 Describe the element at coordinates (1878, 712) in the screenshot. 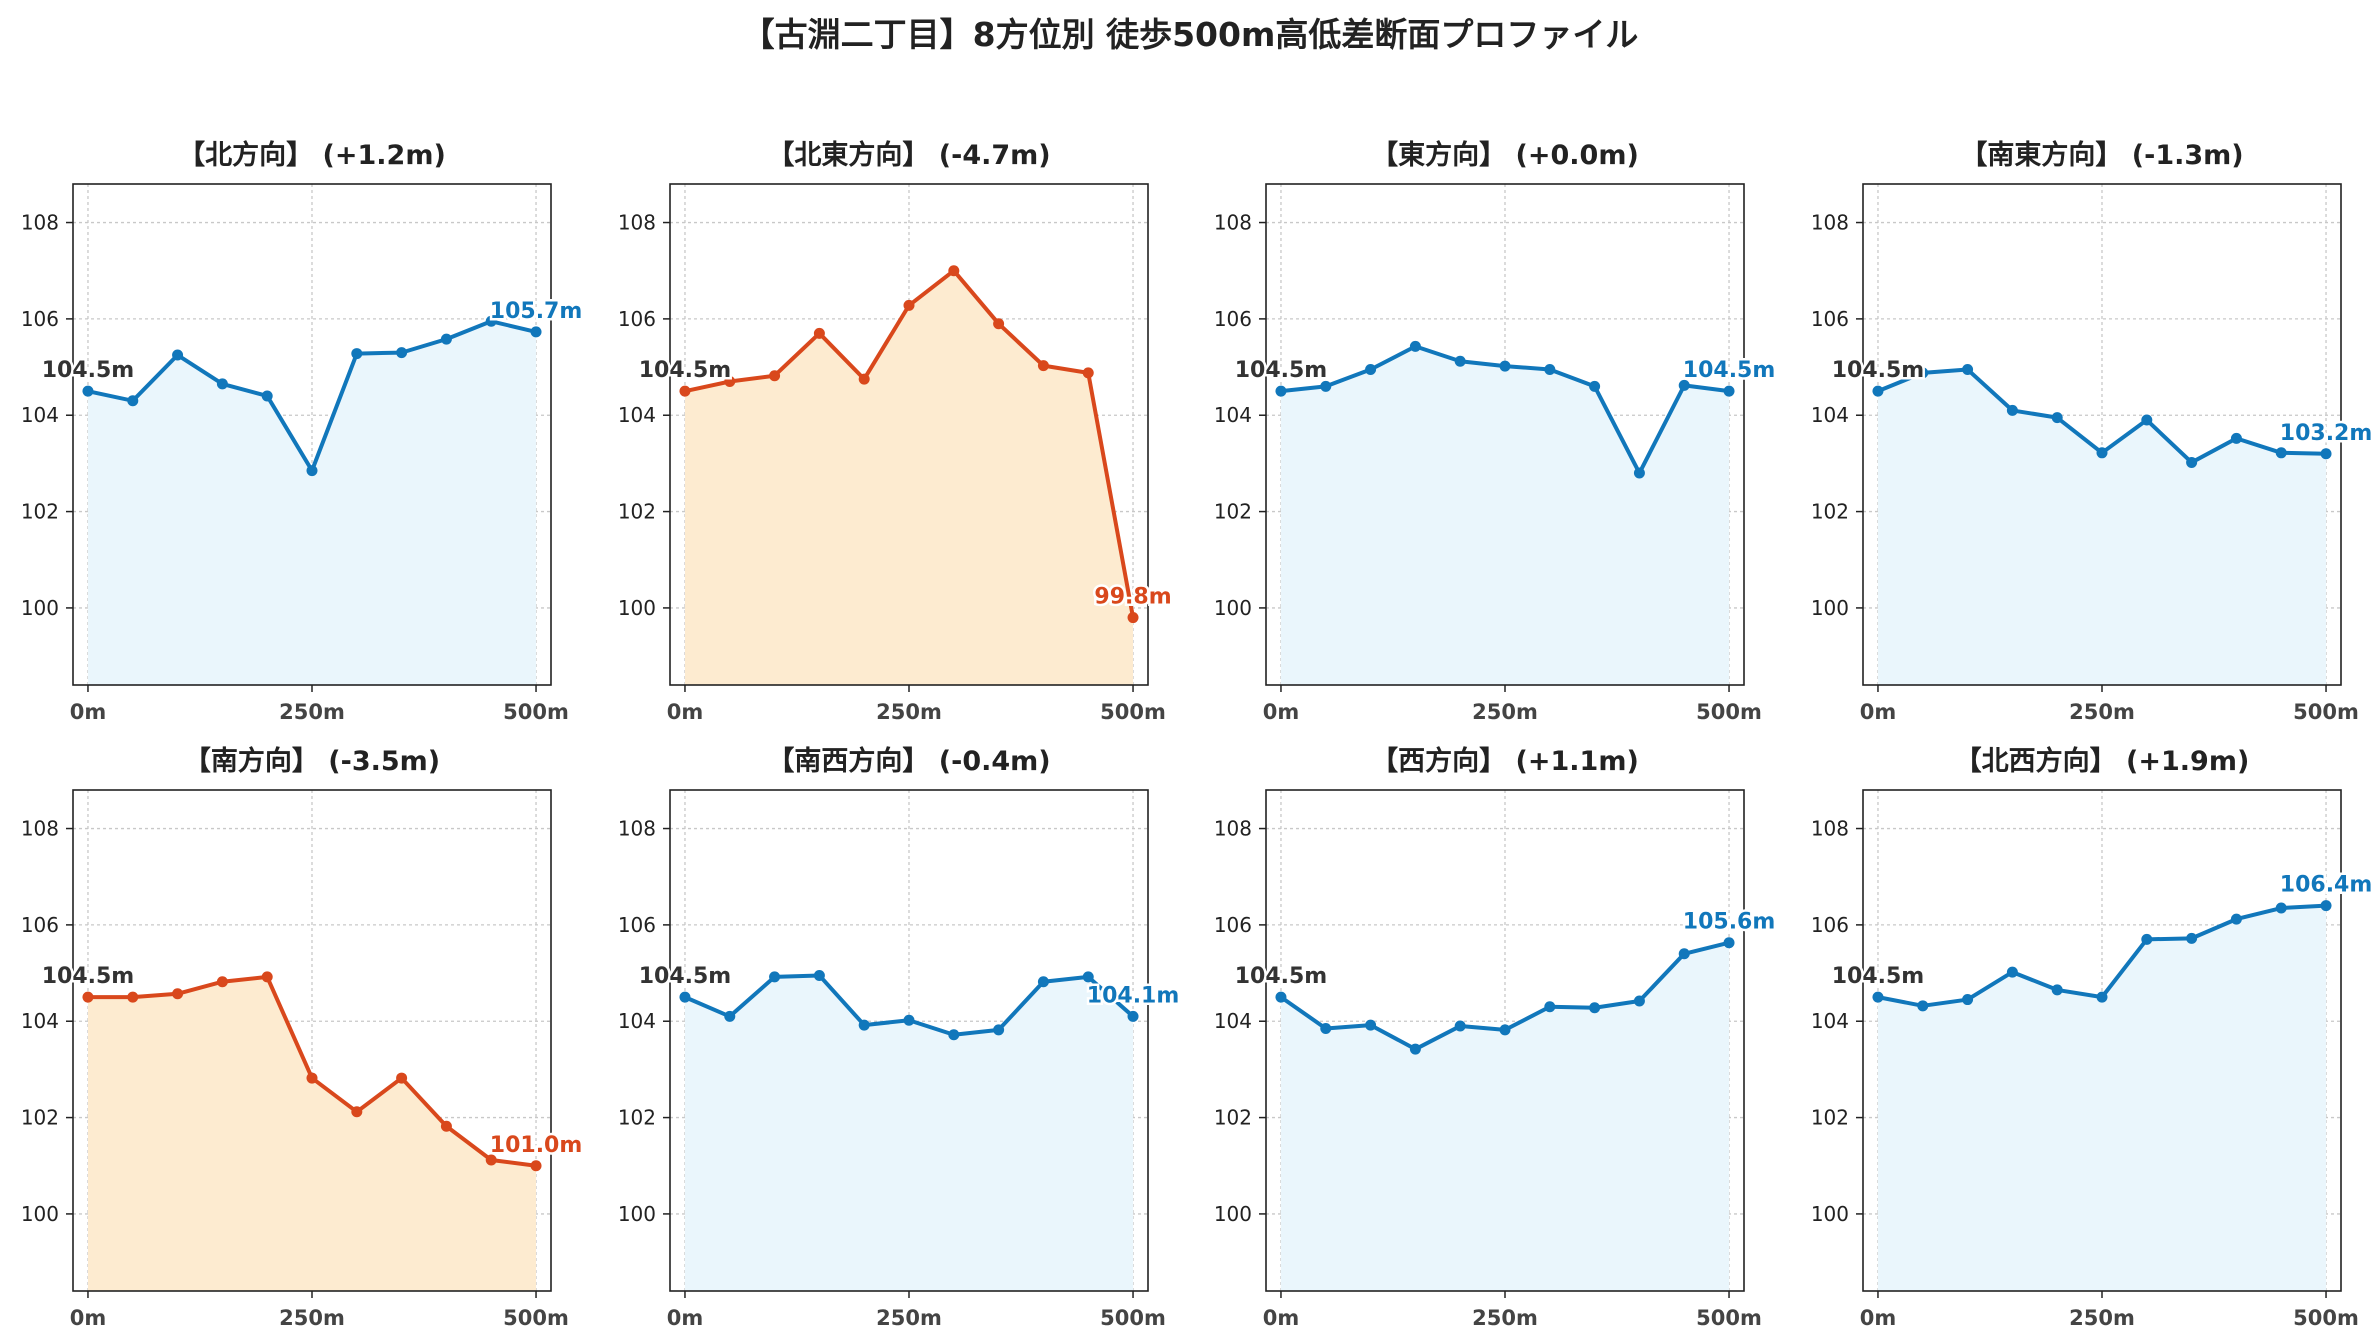

I see `panel-4-xtick-0: 0m` at that location.